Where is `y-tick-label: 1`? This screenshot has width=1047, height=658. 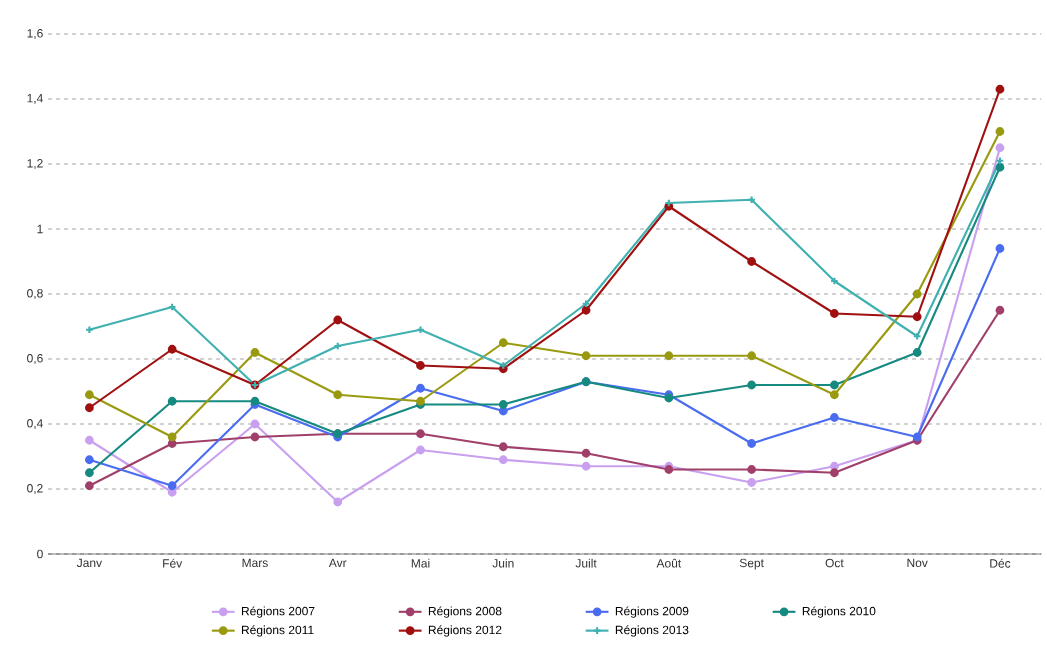 y-tick-label: 1 is located at coordinates (40, 229).